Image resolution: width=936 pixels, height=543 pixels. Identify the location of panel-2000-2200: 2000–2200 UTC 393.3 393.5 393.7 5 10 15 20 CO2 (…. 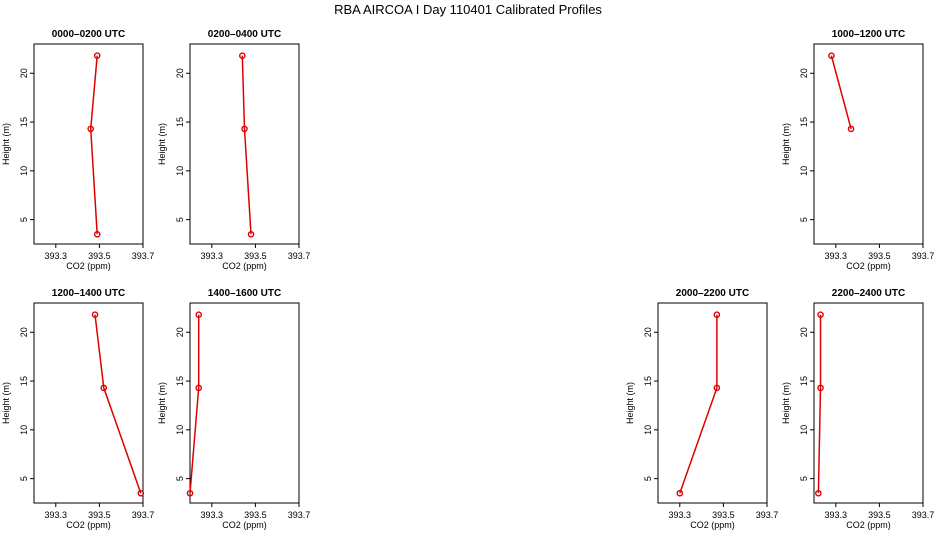
(702, 409).